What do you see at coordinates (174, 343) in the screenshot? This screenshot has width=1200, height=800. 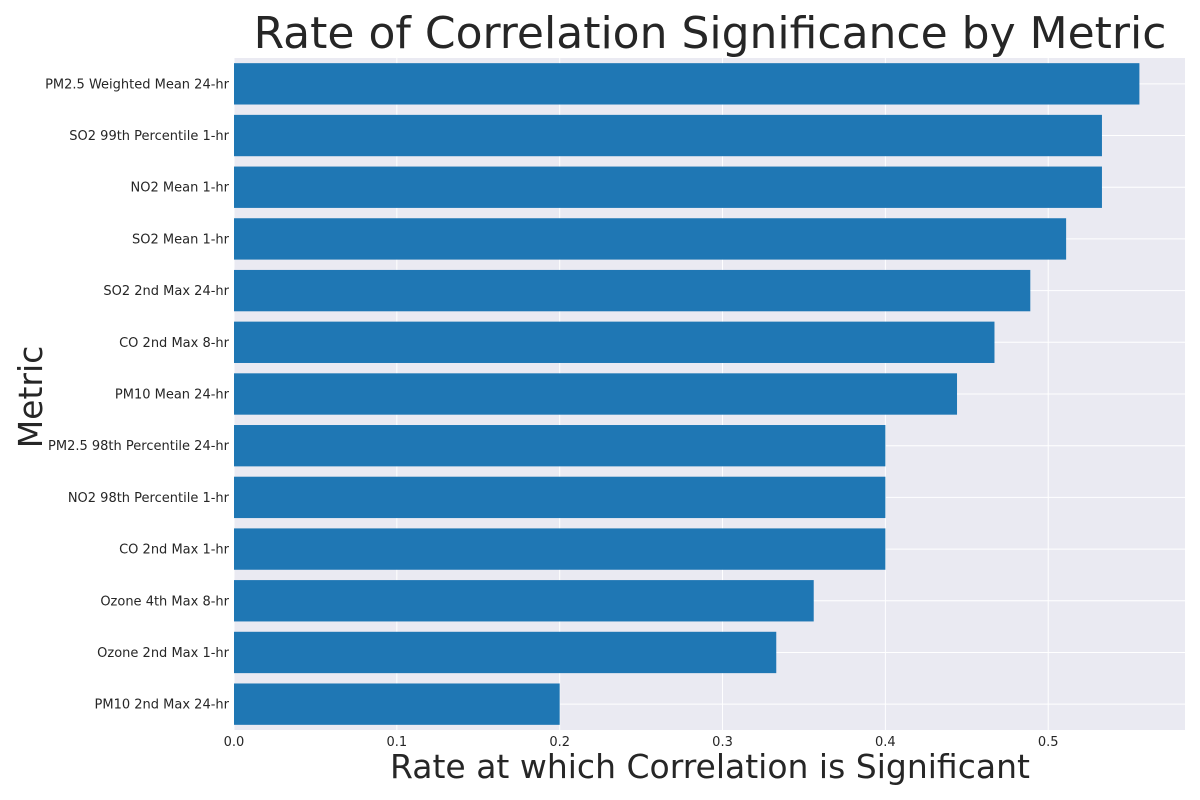 I see `y-tick-label: CO 2nd Max 8-hr` at bounding box center [174, 343].